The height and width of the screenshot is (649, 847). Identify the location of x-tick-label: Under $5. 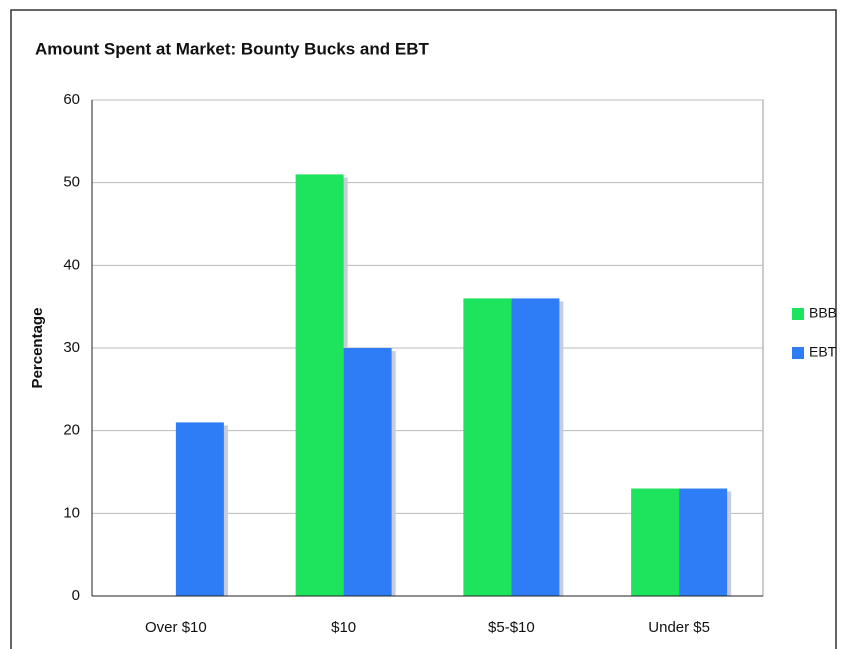
(679, 627).